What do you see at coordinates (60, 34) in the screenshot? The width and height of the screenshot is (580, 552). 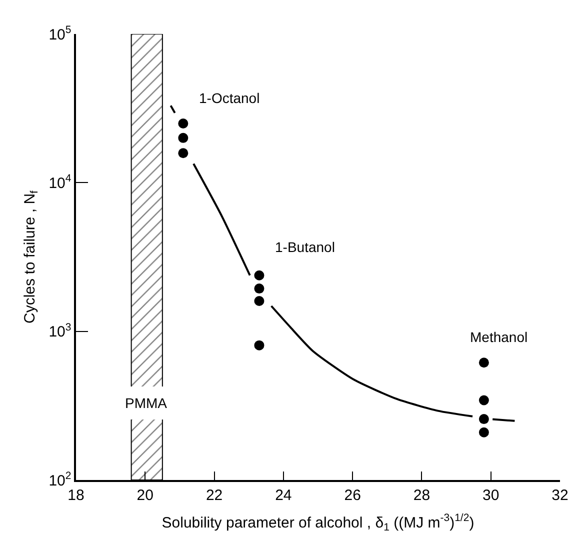 I see `y-tick-label: 10$^{5}$` at bounding box center [60, 34].